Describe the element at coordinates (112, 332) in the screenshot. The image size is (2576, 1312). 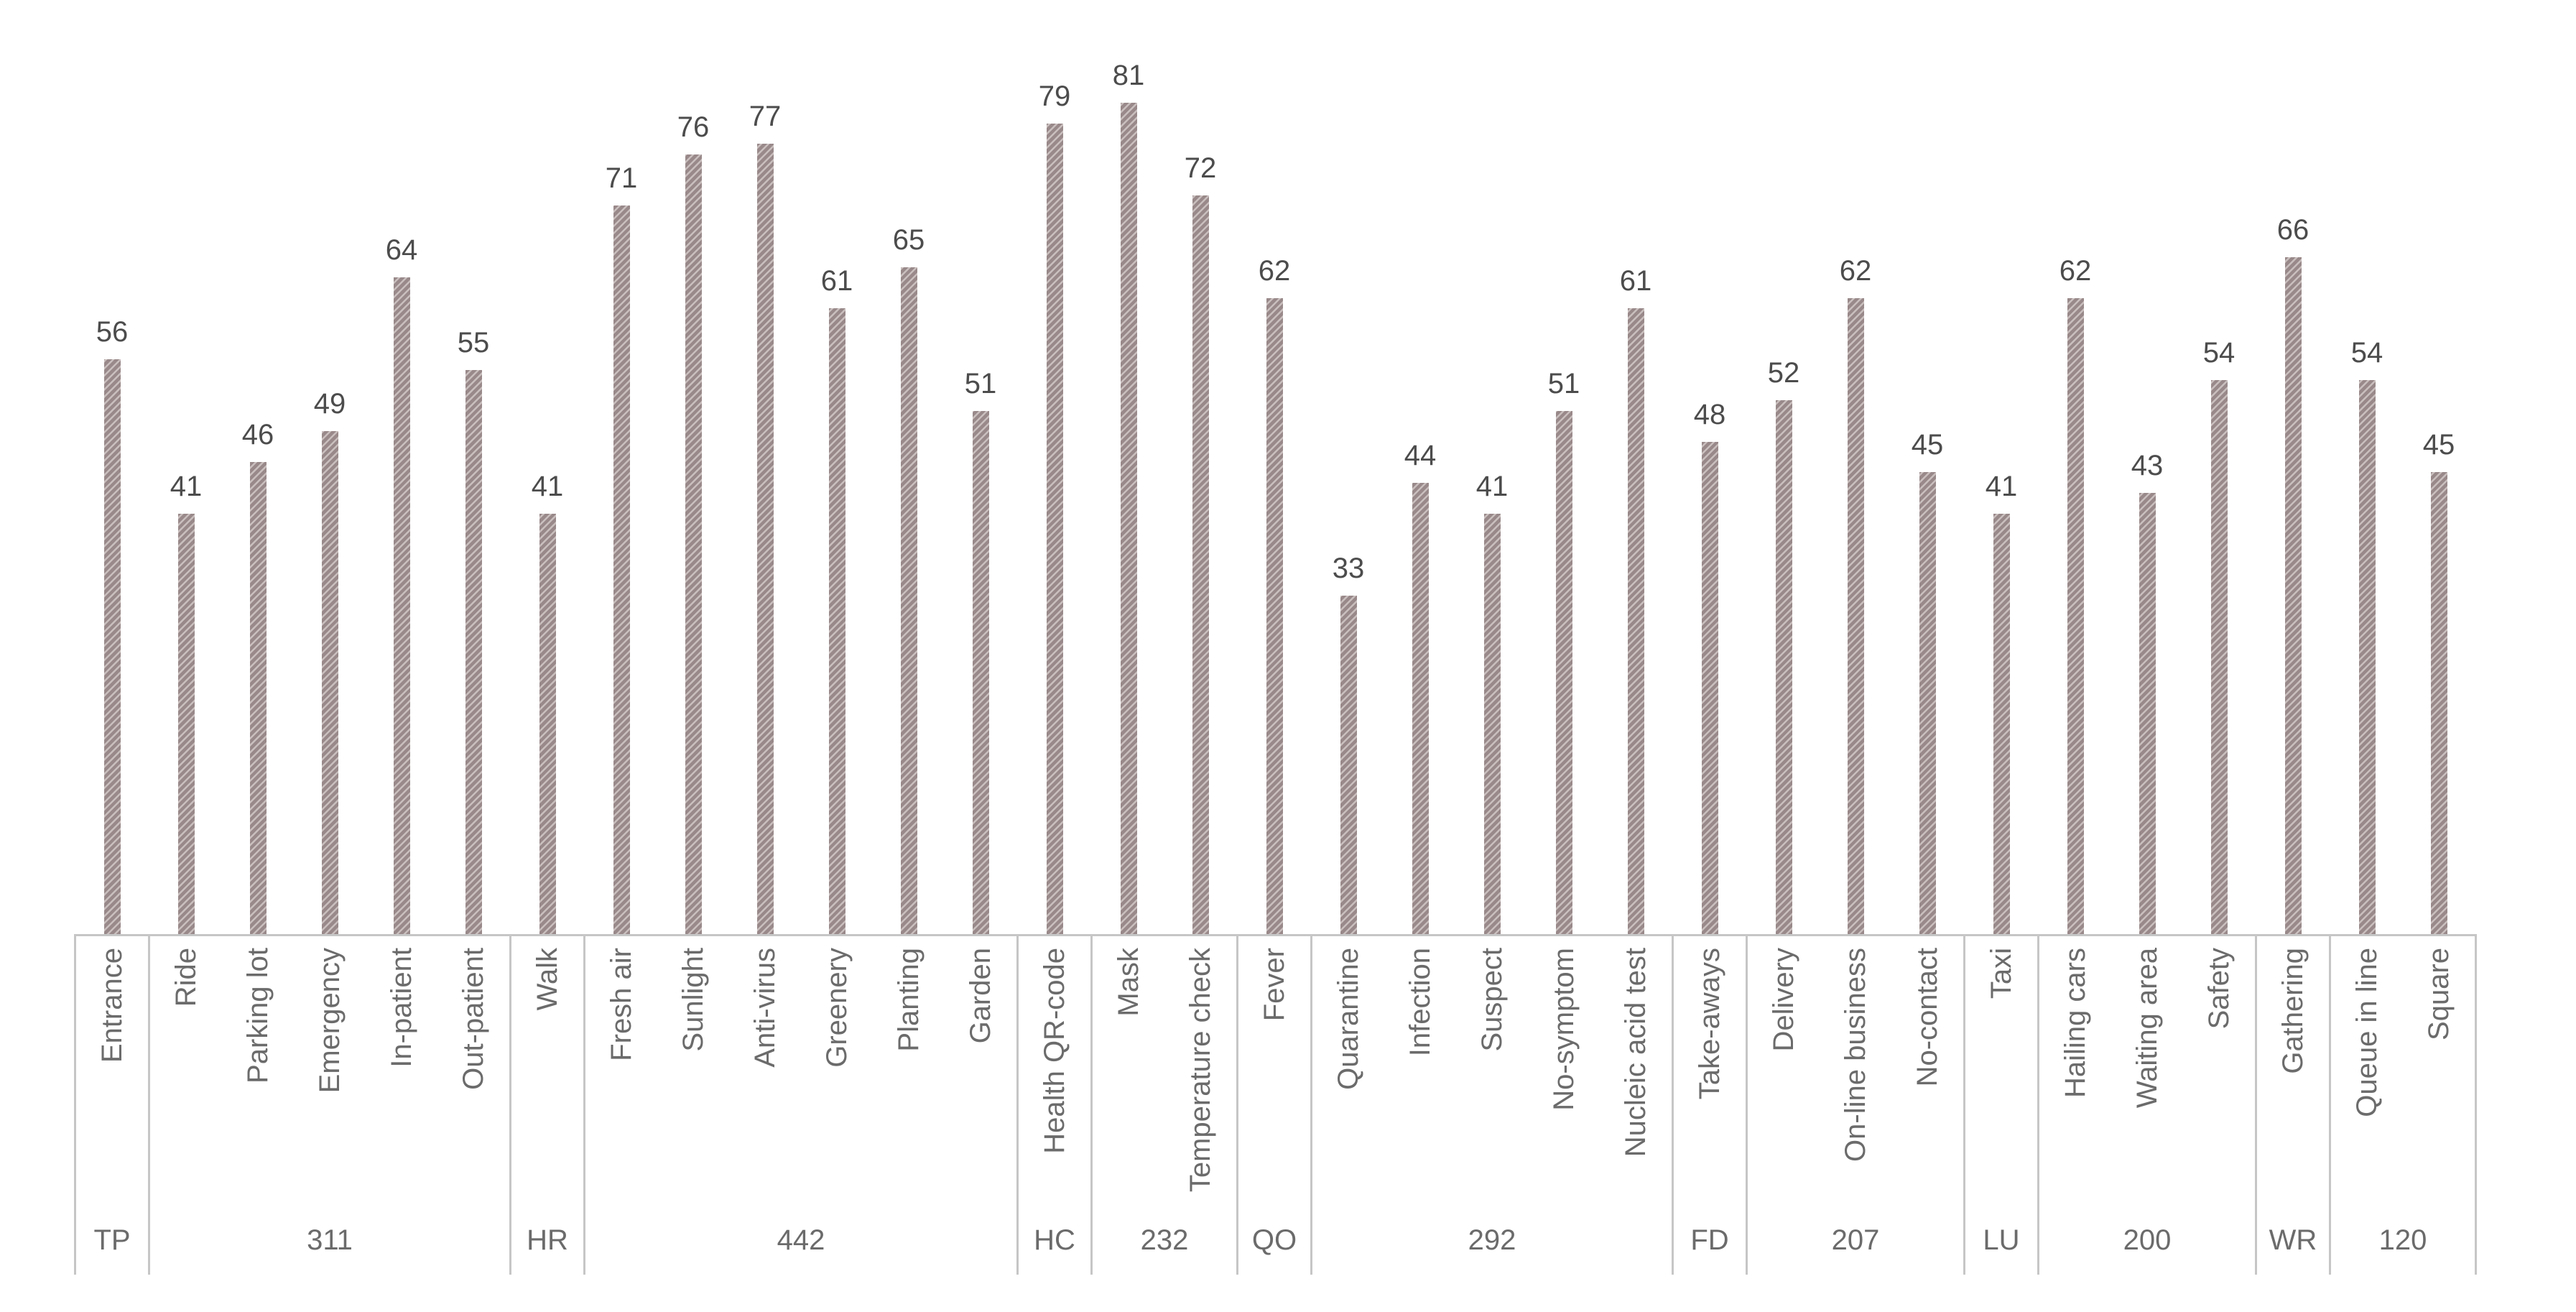
I see `bar-value-label: 56` at that location.